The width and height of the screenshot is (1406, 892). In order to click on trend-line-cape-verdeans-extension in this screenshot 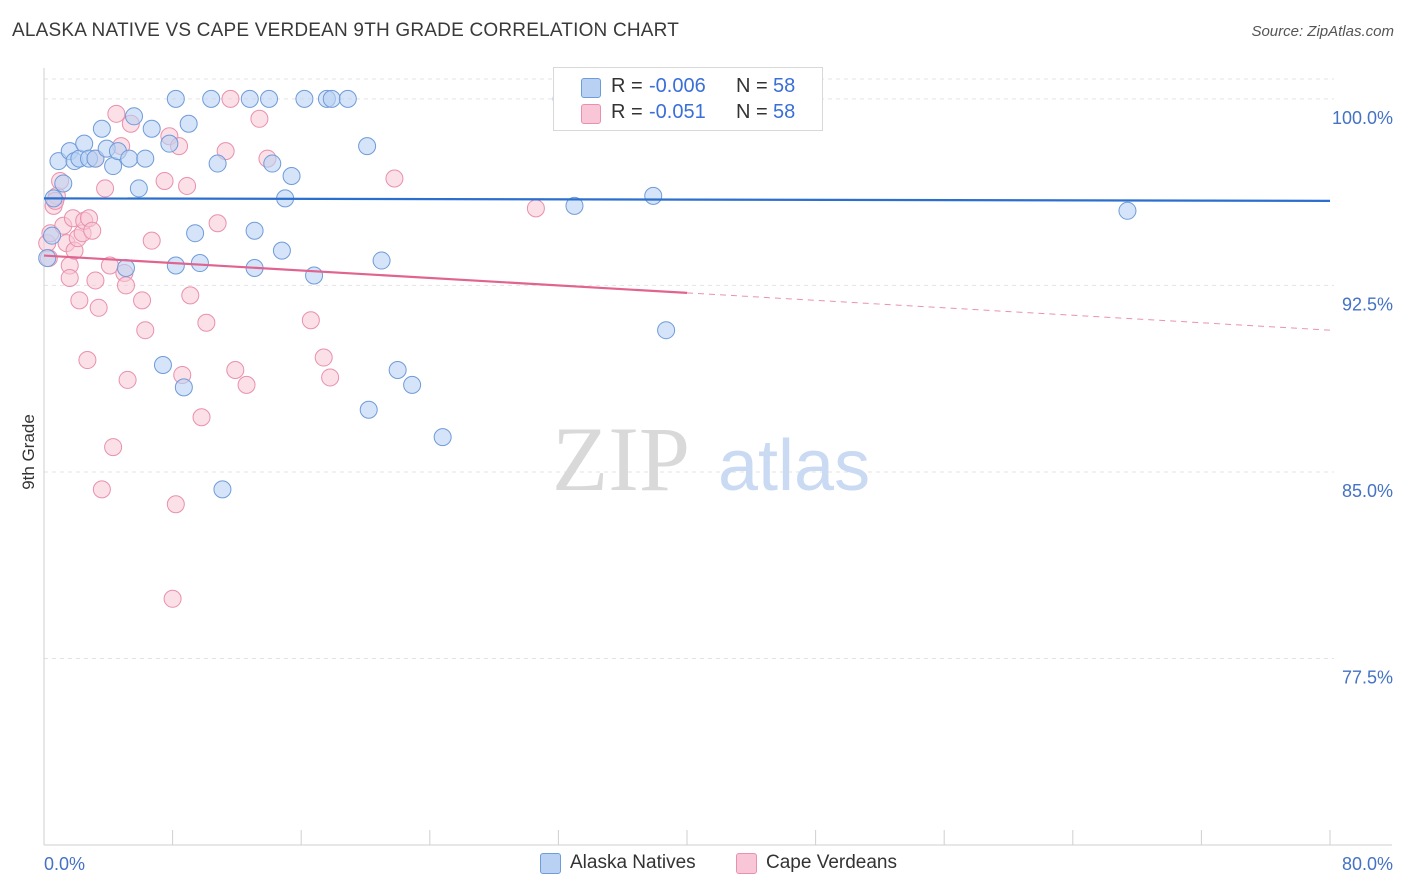, I will do `click(1008, 311)`.